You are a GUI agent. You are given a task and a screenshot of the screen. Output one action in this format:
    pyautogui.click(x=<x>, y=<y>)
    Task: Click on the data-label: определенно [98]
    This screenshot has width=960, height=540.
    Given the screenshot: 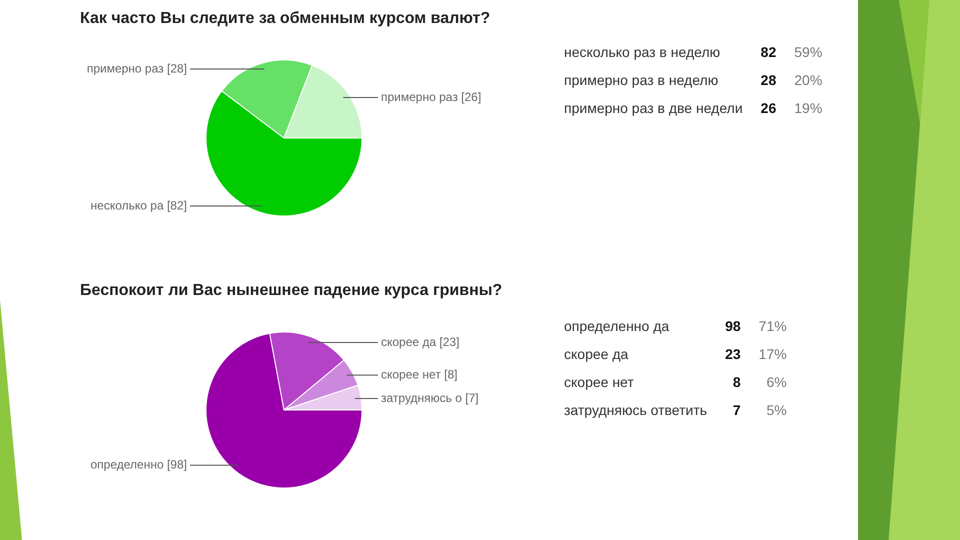 What is the action you would take?
    pyautogui.click(x=138, y=465)
    